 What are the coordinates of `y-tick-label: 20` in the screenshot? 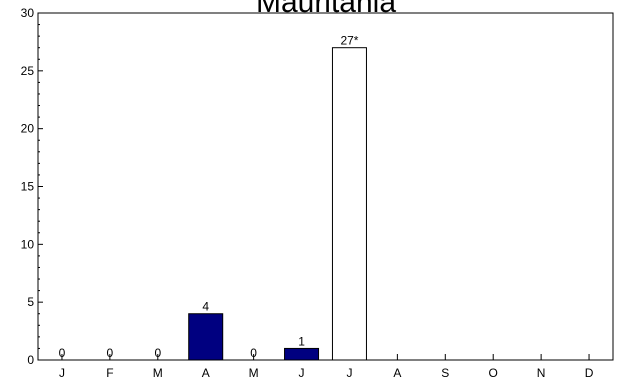 It's located at (28, 129).